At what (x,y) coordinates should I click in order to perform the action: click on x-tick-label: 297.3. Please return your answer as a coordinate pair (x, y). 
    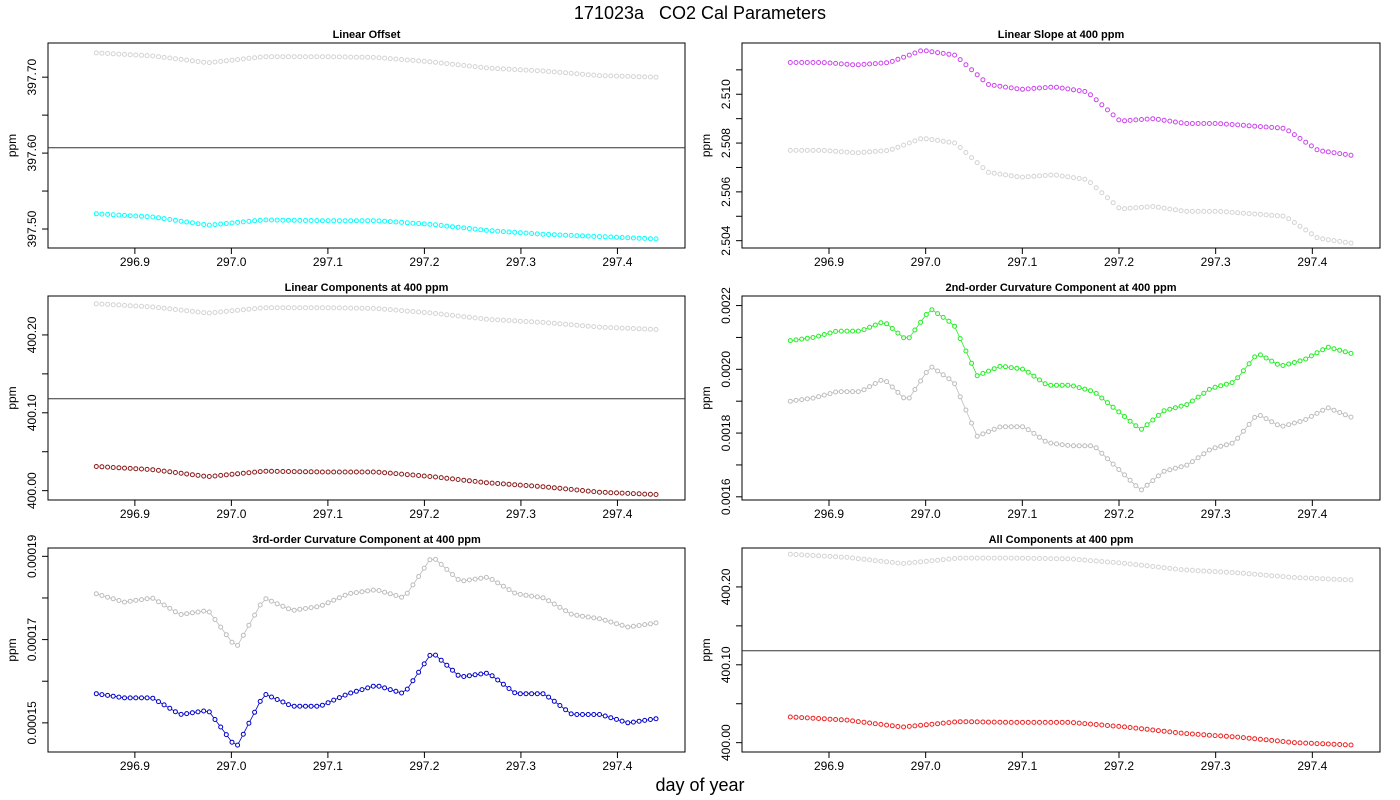
    Looking at the image, I should click on (1216, 514).